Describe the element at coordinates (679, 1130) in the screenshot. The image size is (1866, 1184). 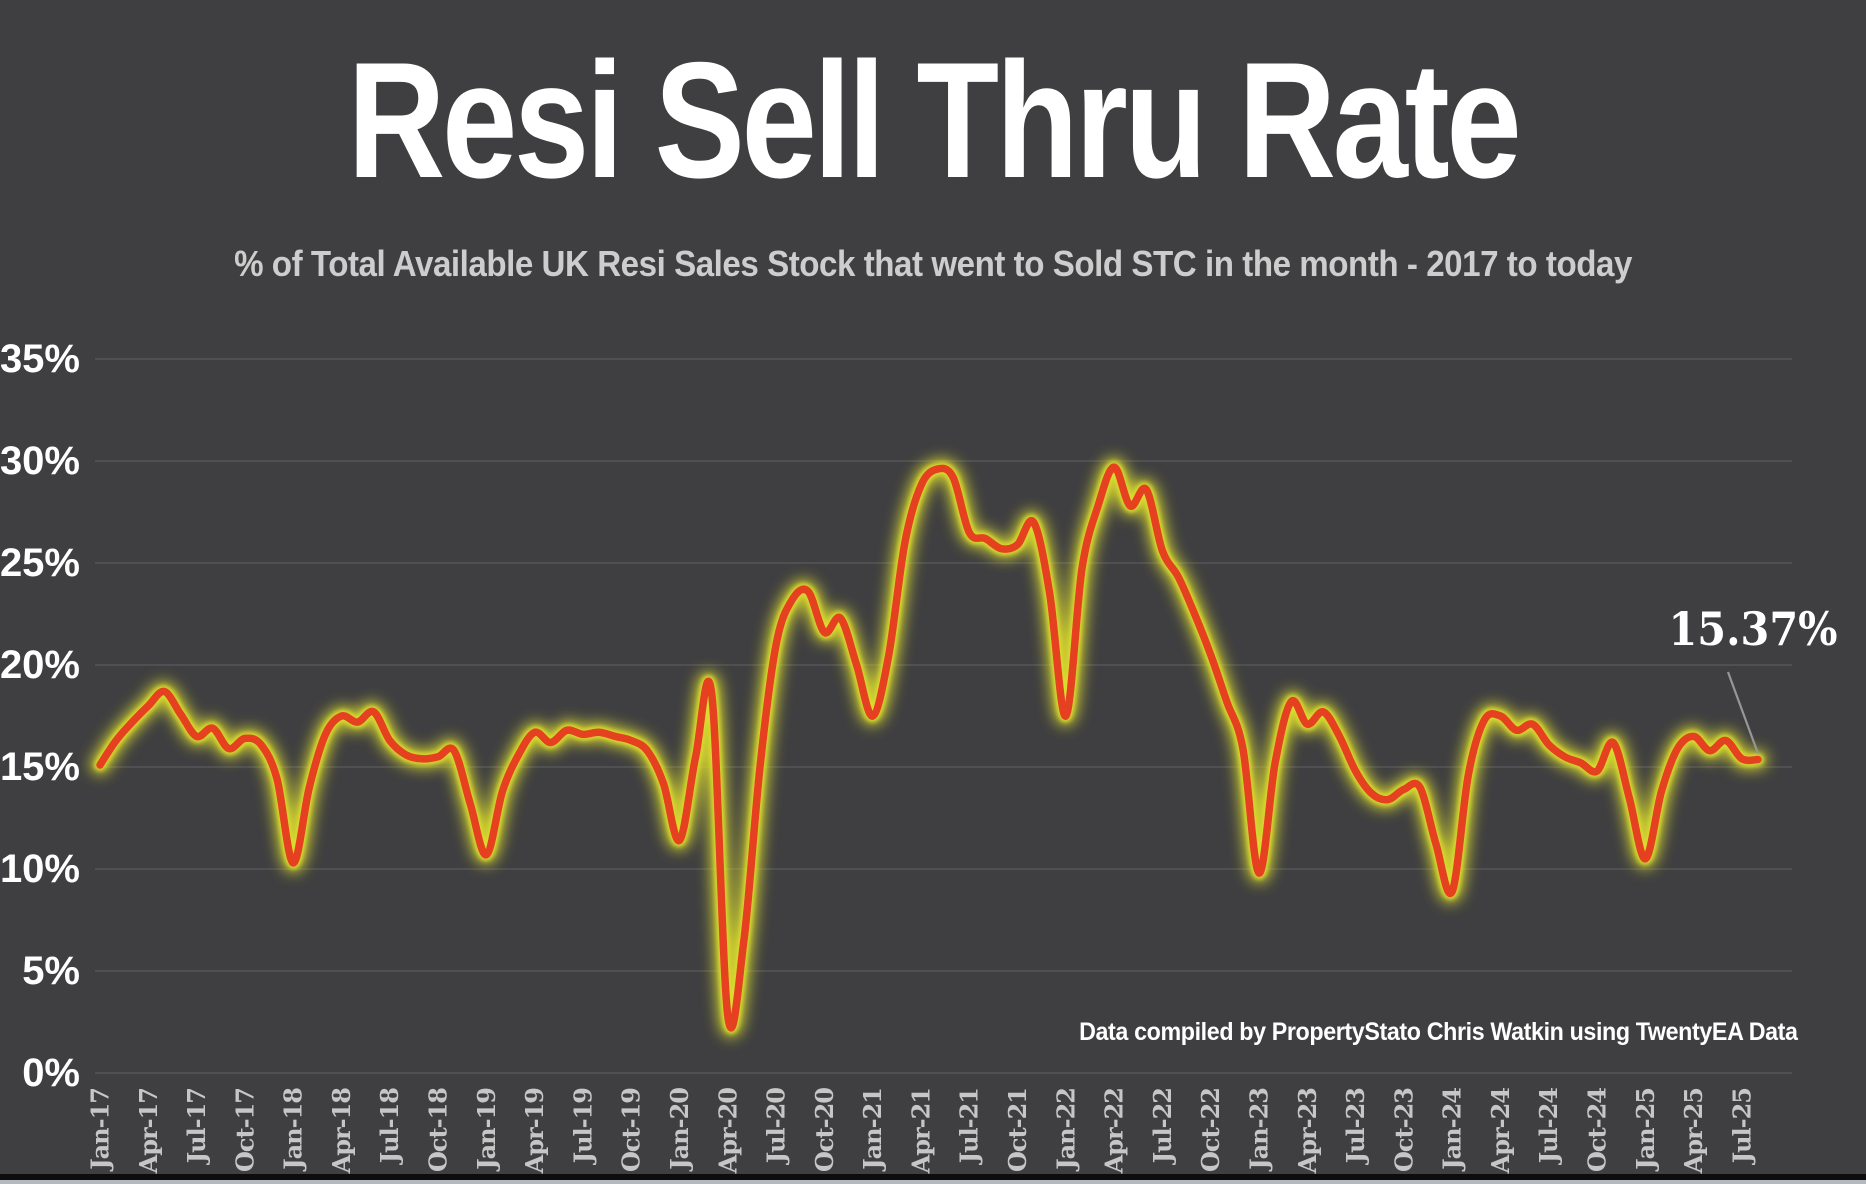
I see `x-axis-tick-label: Jan-20` at that location.